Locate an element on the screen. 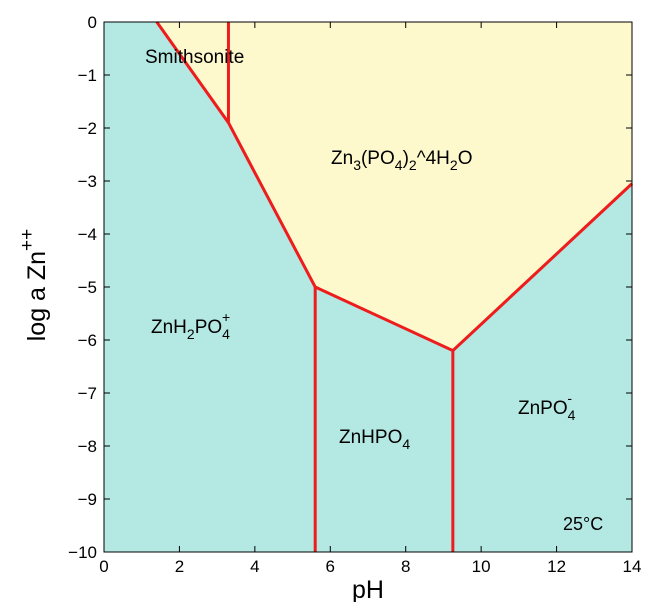 The height and width of the screenshot is (602, 647). x-tick-label: 4 is located at coordinates (254, 566).